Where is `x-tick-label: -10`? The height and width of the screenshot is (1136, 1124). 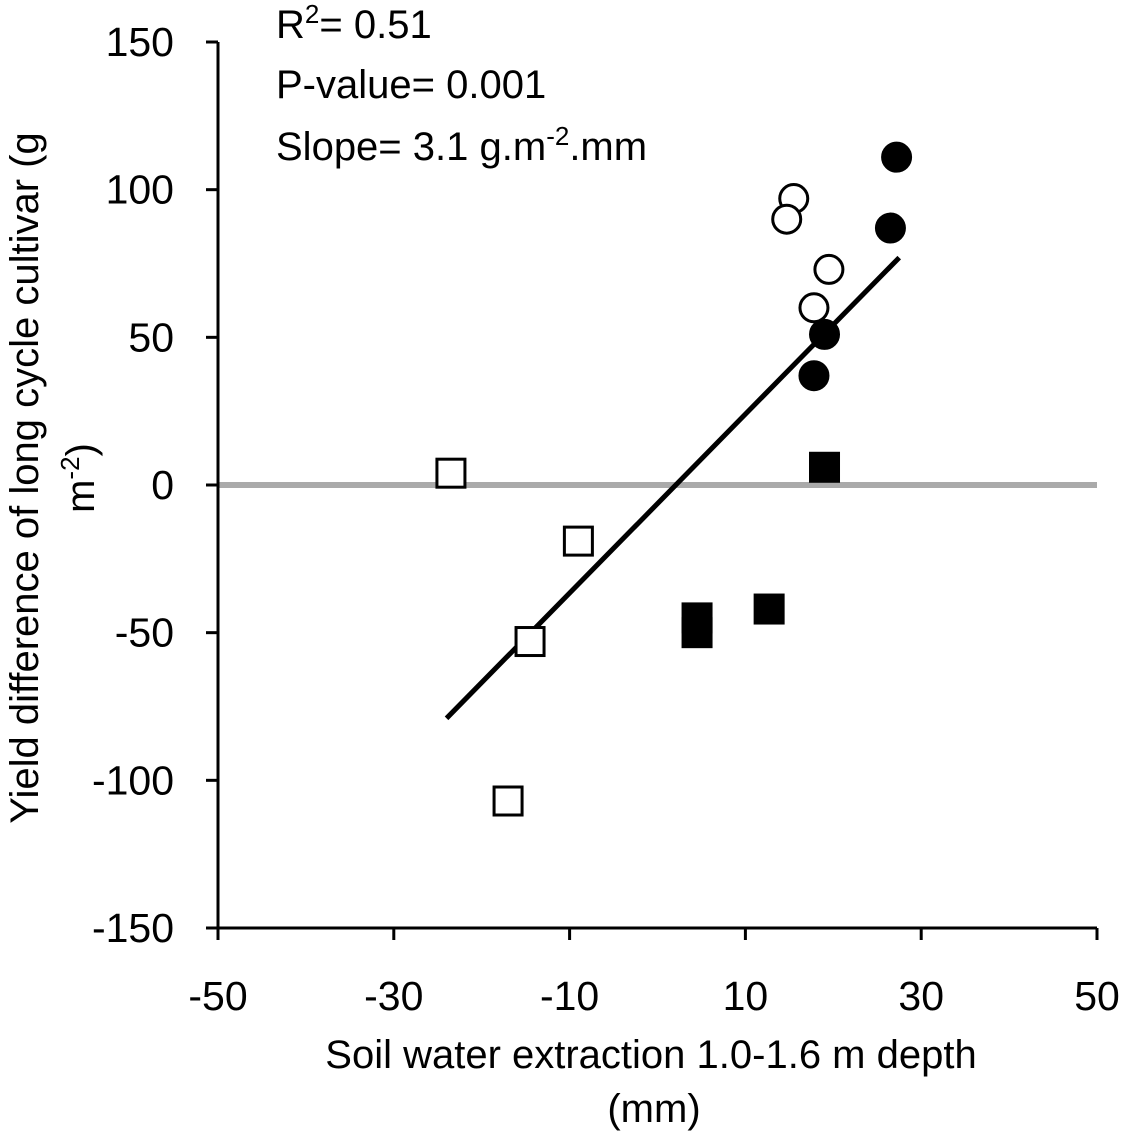 x-tick-label: -10 is located at coordinates (569, 996).